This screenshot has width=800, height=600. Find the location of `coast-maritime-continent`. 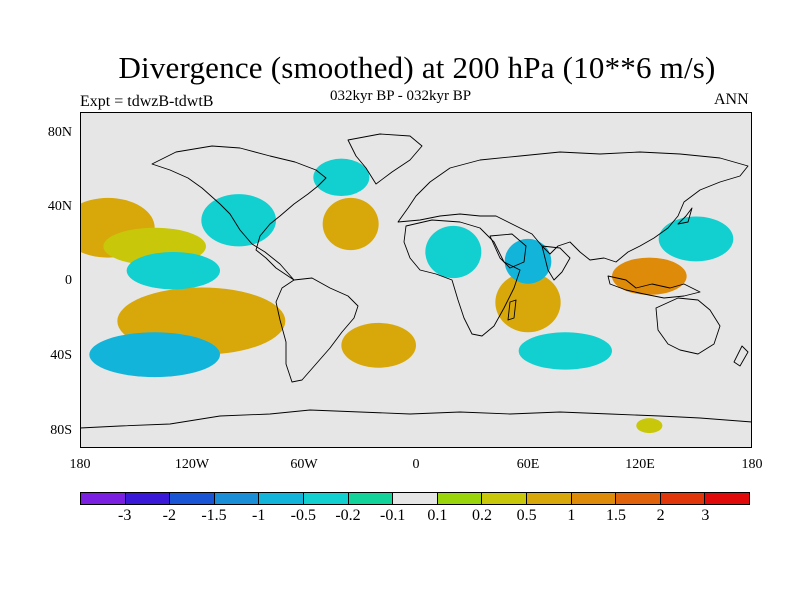

coast-maritime-continent is located at coordinates (654, 287).